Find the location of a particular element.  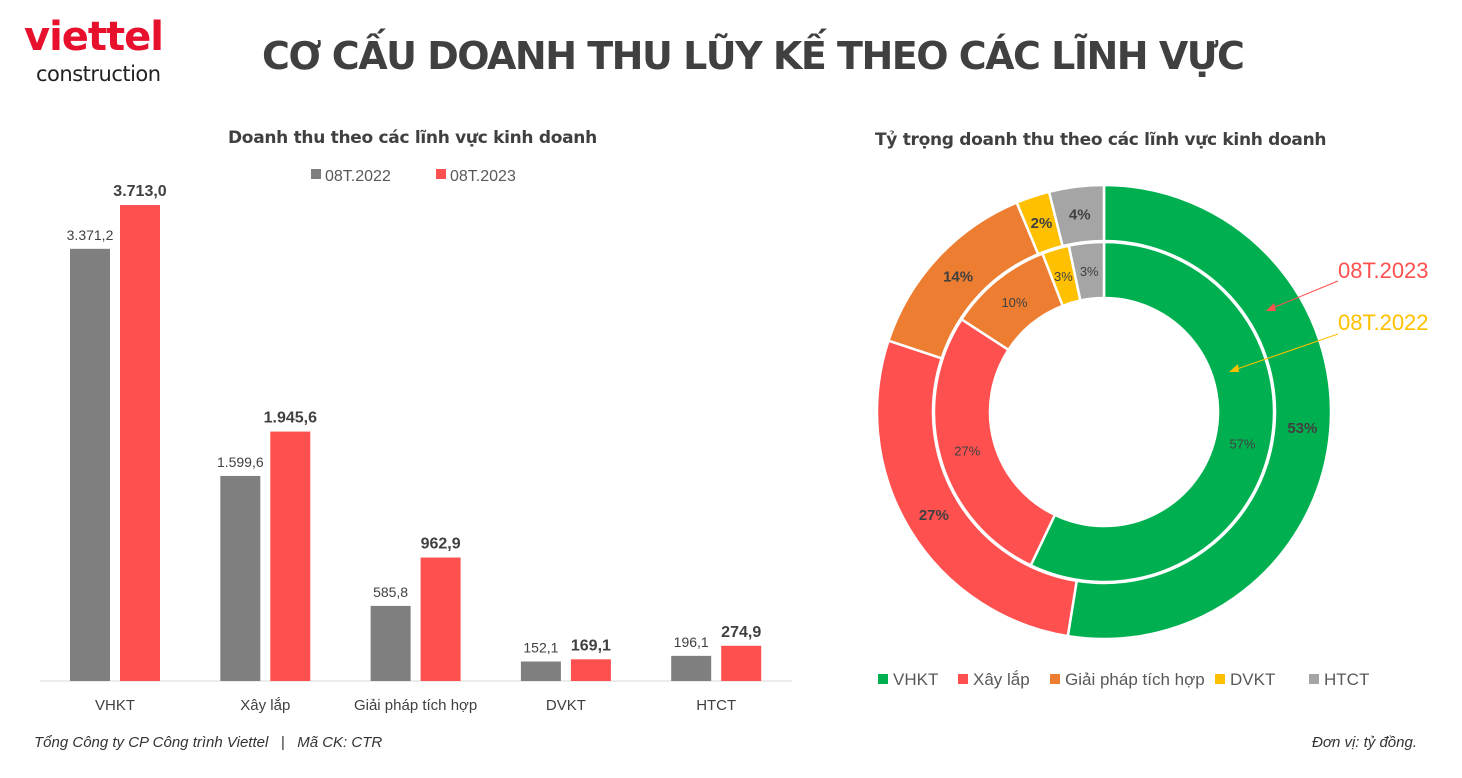

donut-percent-label: 4% is located at coordinates (1080, 214).